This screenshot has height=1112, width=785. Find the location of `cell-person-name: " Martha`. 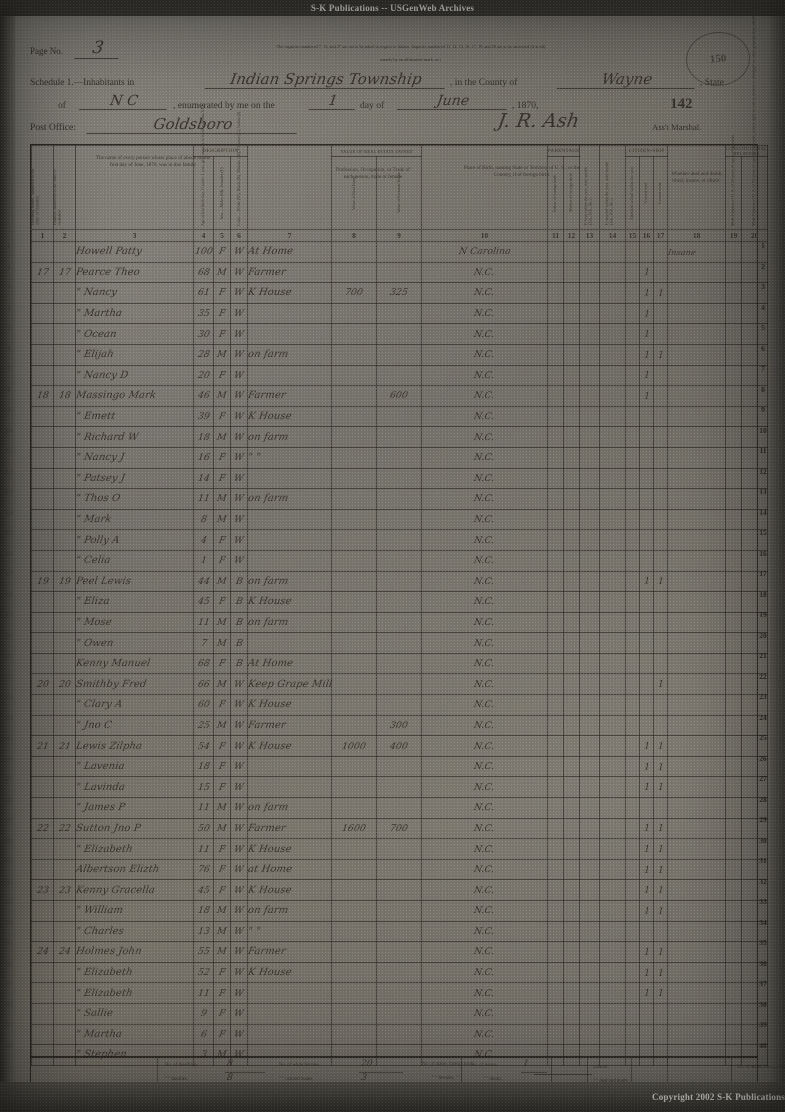

cell-person-name: " Martha is located at coordinates (134, 1034).